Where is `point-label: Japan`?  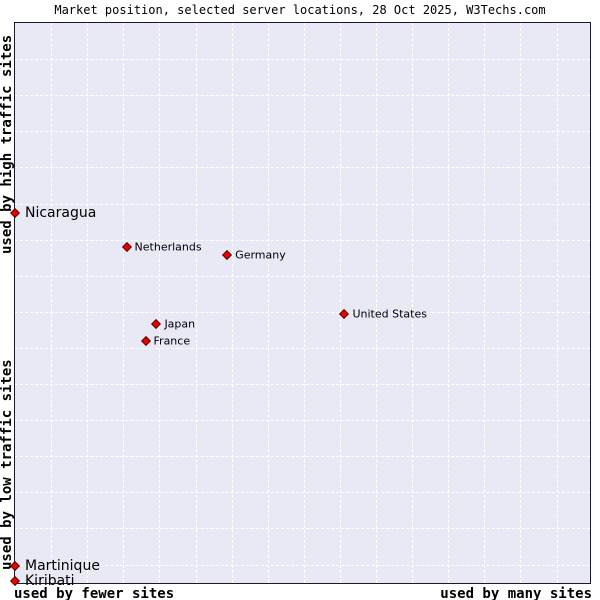
point-label: Japan is located at coordinates (180, 324).